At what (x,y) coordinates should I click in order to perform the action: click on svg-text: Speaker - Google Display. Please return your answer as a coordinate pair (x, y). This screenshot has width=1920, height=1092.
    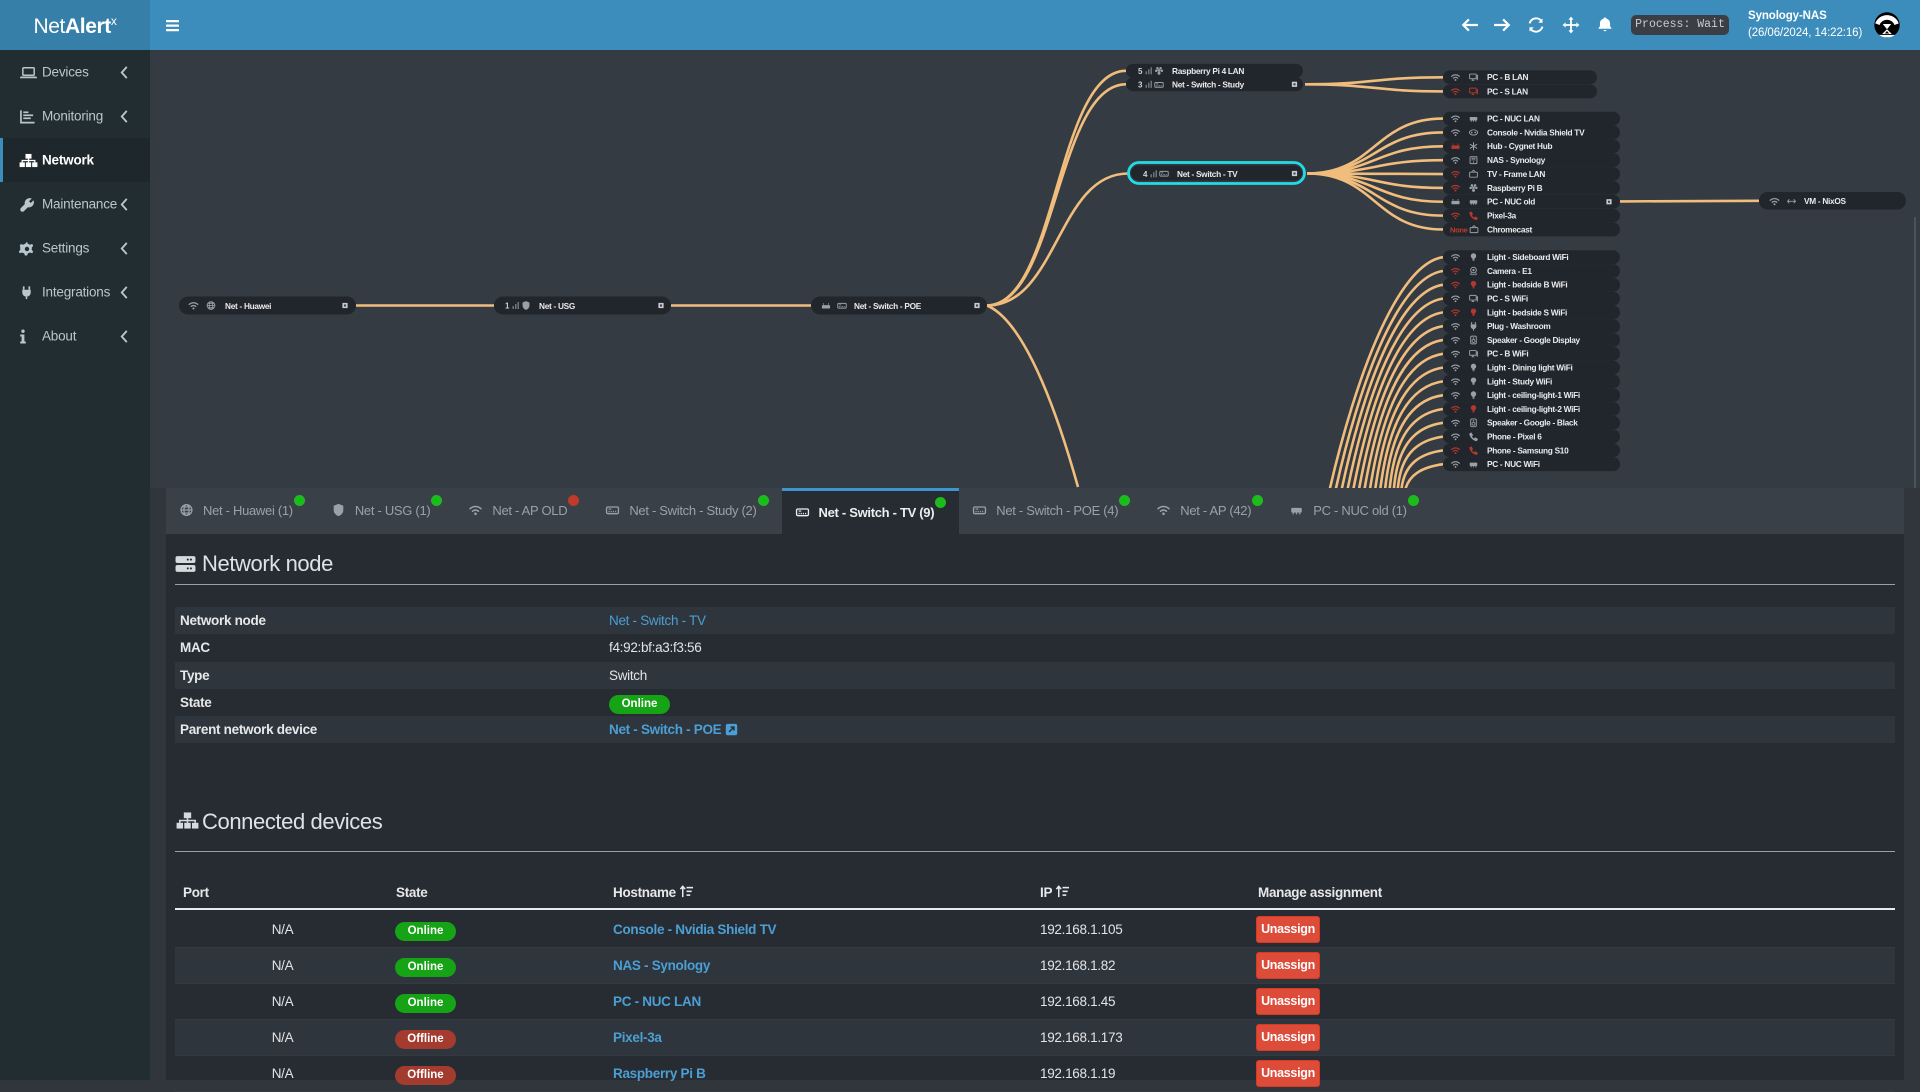
    Looking at the image, I should click on (1534, 340).